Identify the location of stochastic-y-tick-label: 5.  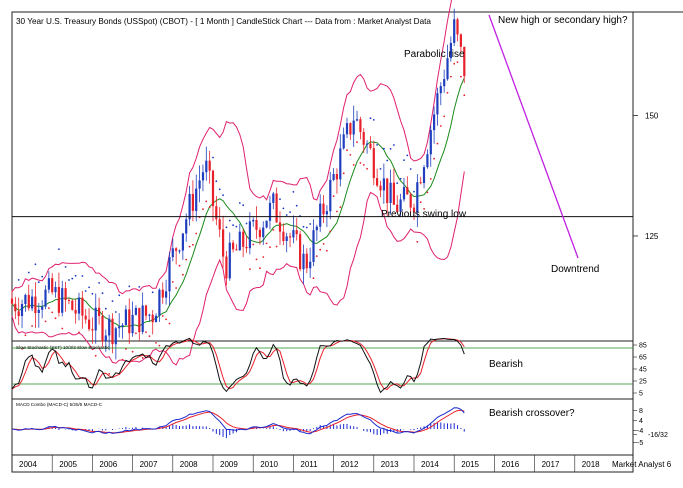
(641, 394).